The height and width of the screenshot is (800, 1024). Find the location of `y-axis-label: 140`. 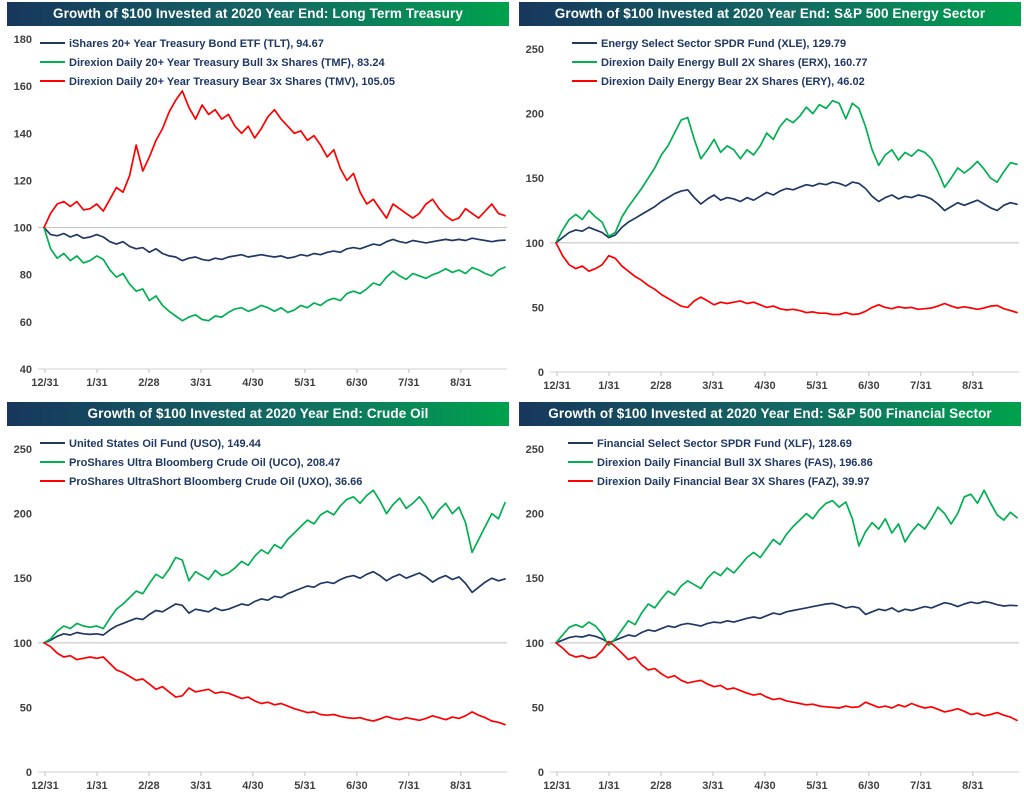

y-axis-label: 140 is located at coordinates (23, 134).